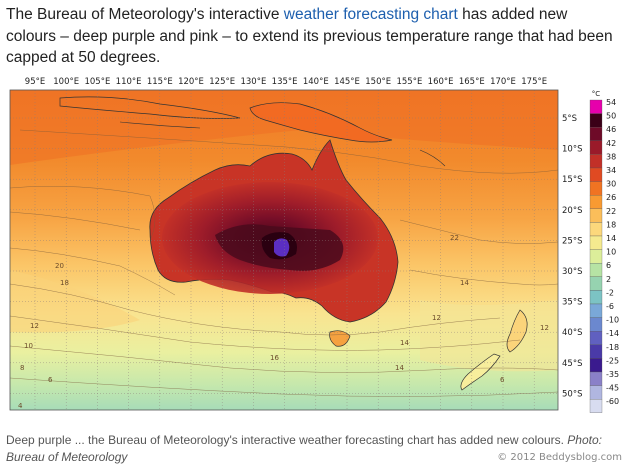 This screenshot has height=467, width=630. Describe the element at coordinates (409, 82) in the screenshot. I see `longitude-label: 155°E` at that location.